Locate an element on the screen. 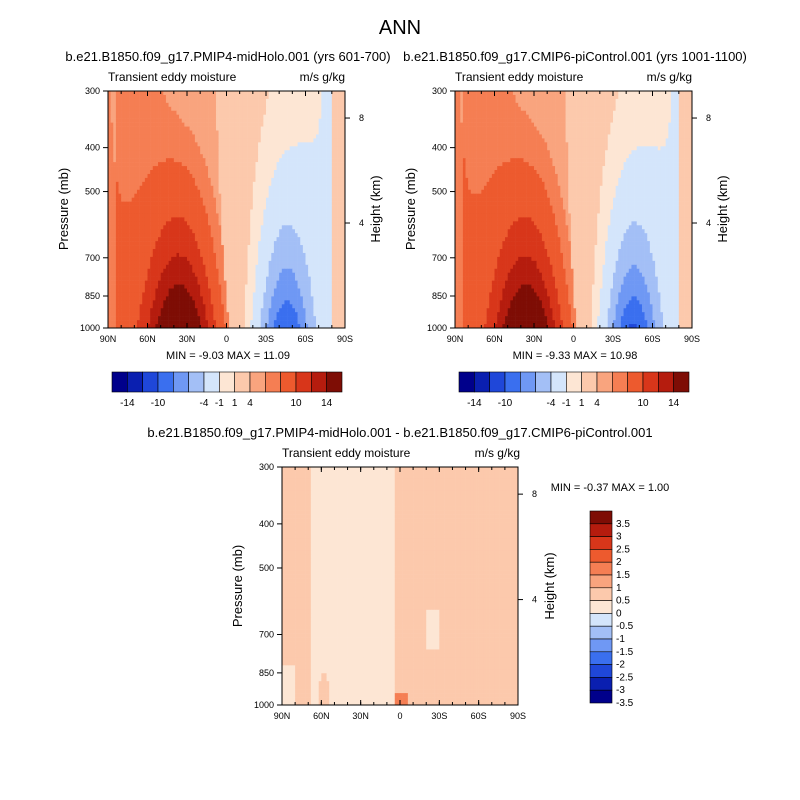 Image resolution: width=800 pixels, height=800 pixels. units-label: m/s g/kg is located at coordinates (322, 77).